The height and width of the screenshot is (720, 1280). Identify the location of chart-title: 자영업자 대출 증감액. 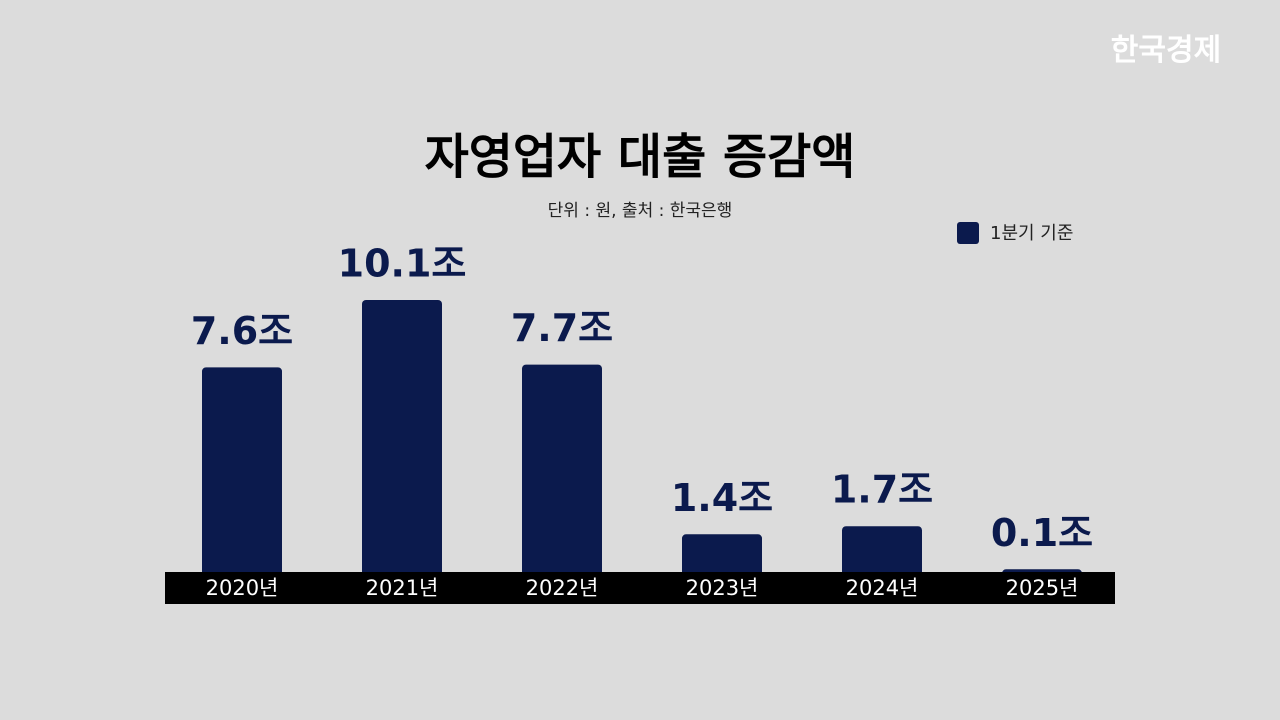
(640, 157).